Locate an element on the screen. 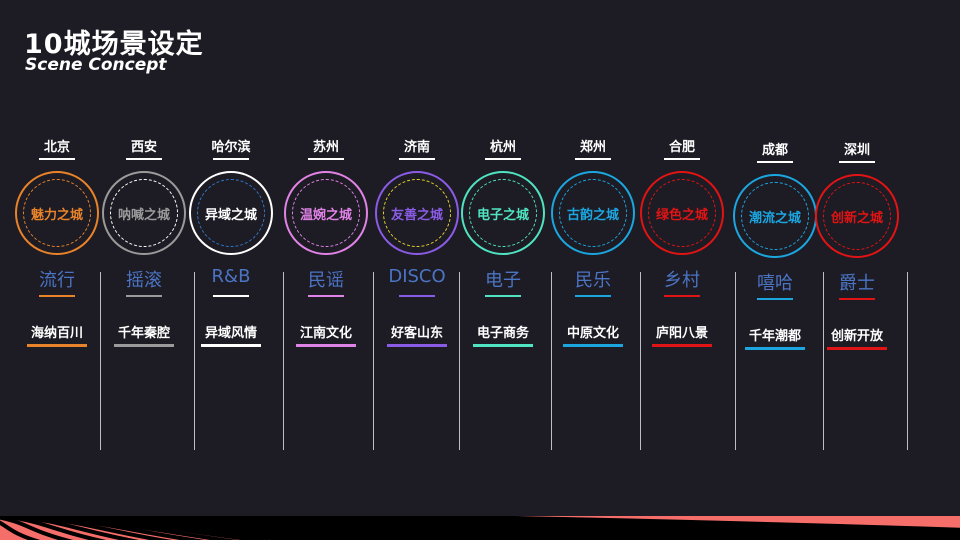  city-name: 杭州 is located at coordinates (502, 147).